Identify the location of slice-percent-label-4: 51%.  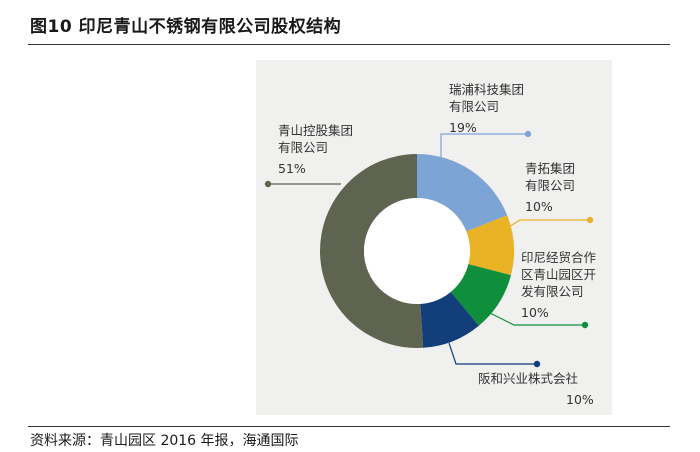
(292, 168).